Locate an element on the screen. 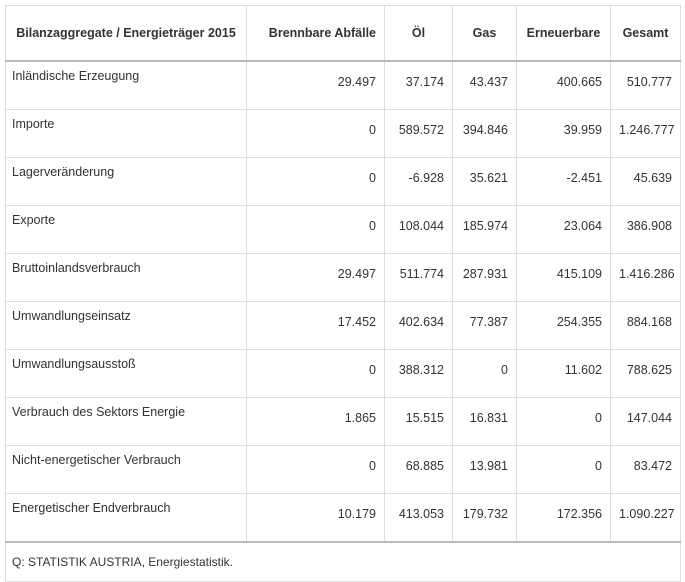  source-note: Q: STATISTIK AUSTRIA, Energiestatistik. is located at coordinates (343, 561).